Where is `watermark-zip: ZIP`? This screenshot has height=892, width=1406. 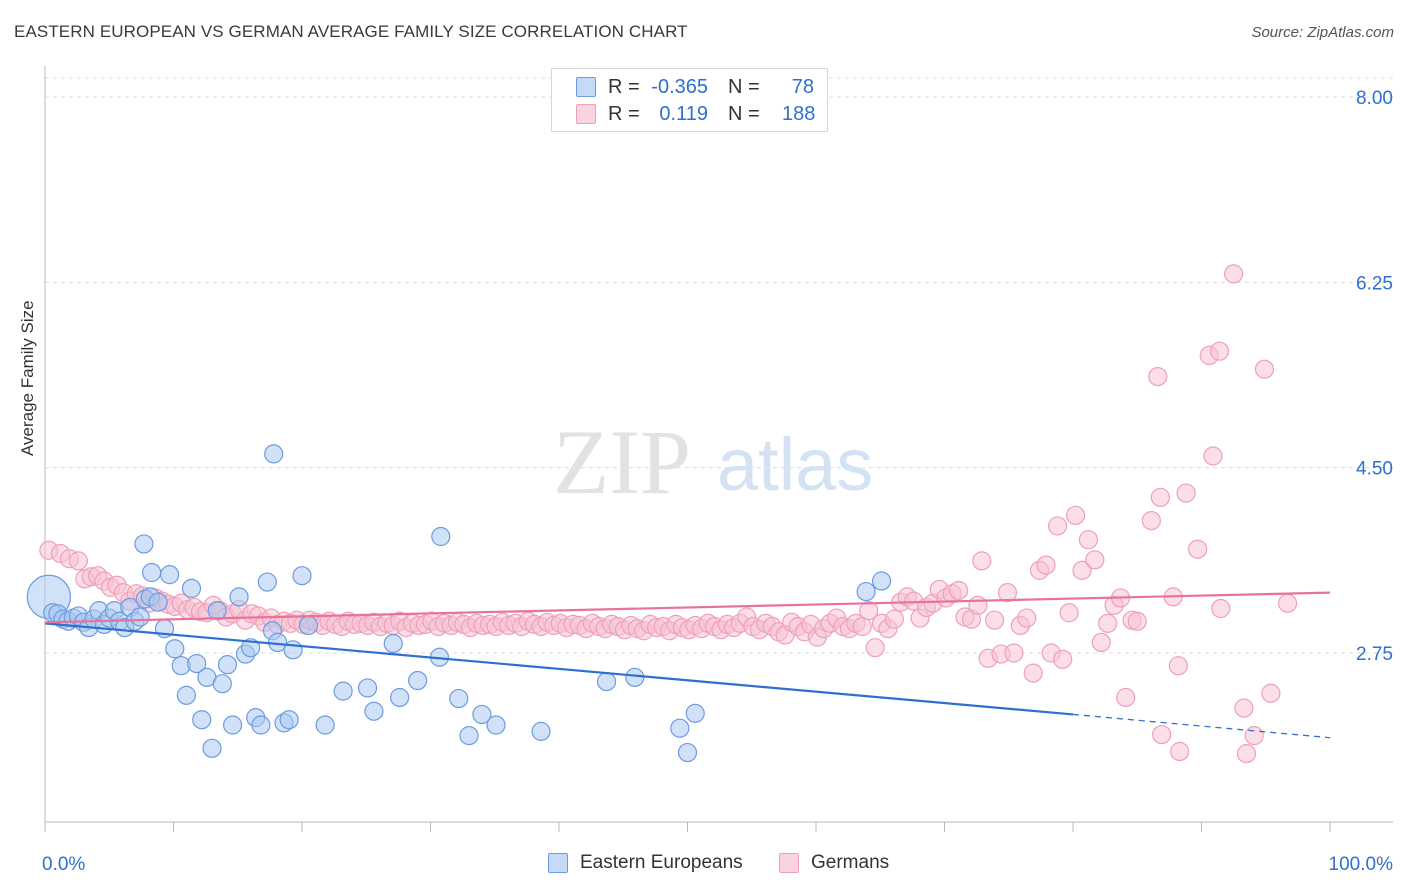
watermark-zip: ZIP is located at coordinates (622, 462).